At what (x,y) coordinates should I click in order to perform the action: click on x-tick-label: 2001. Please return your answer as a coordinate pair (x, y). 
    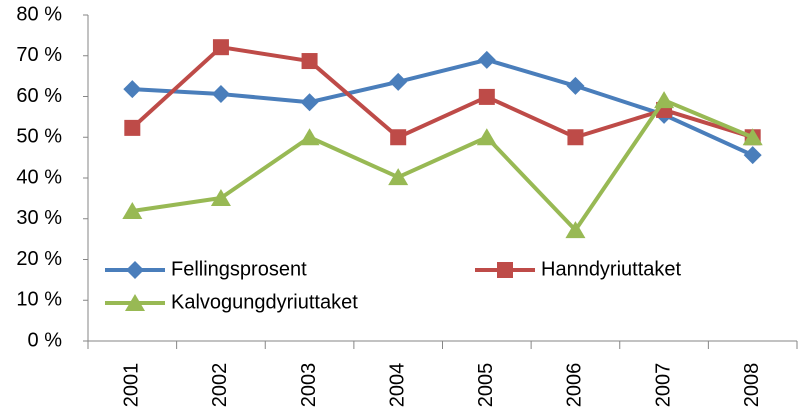
    Looking at the image, I should click on (132, 385).